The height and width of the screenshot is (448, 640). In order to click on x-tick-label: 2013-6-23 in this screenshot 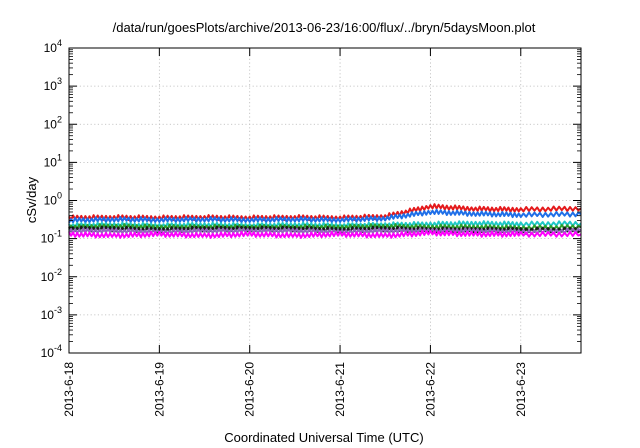, I will do `click(521, 389)`.